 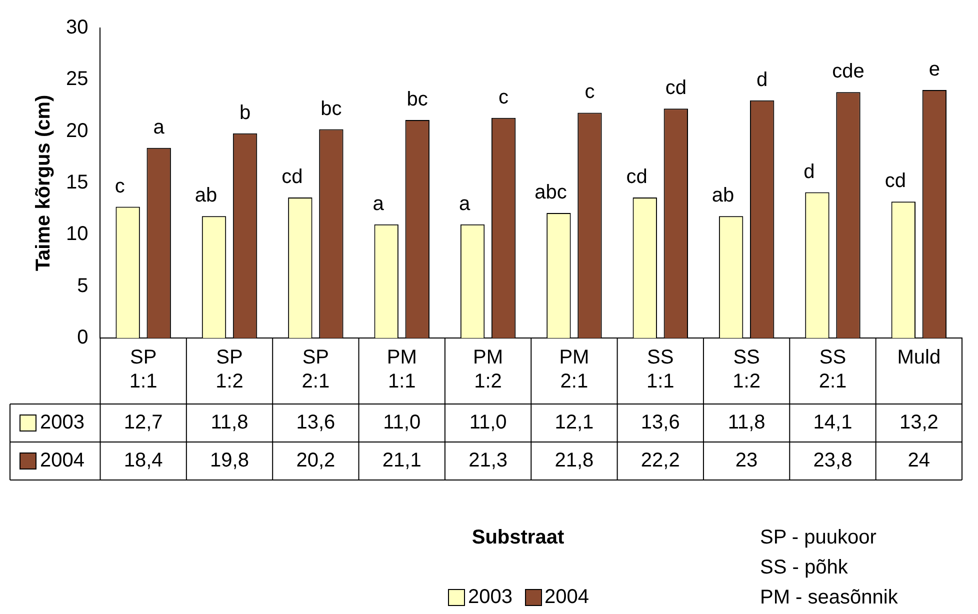 I want to click on data-label: 24, so click(x=919, y=461).